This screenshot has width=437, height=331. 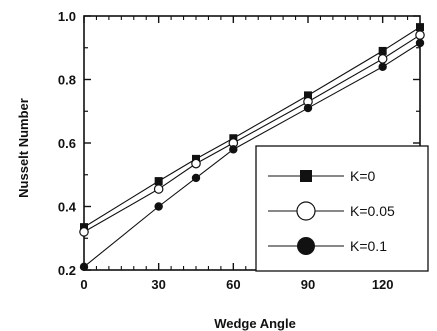 What do you see at coordinates (368, 246) in the screenshot?
I see `legend-label: K=0.1` at bounding box center [368, 246].